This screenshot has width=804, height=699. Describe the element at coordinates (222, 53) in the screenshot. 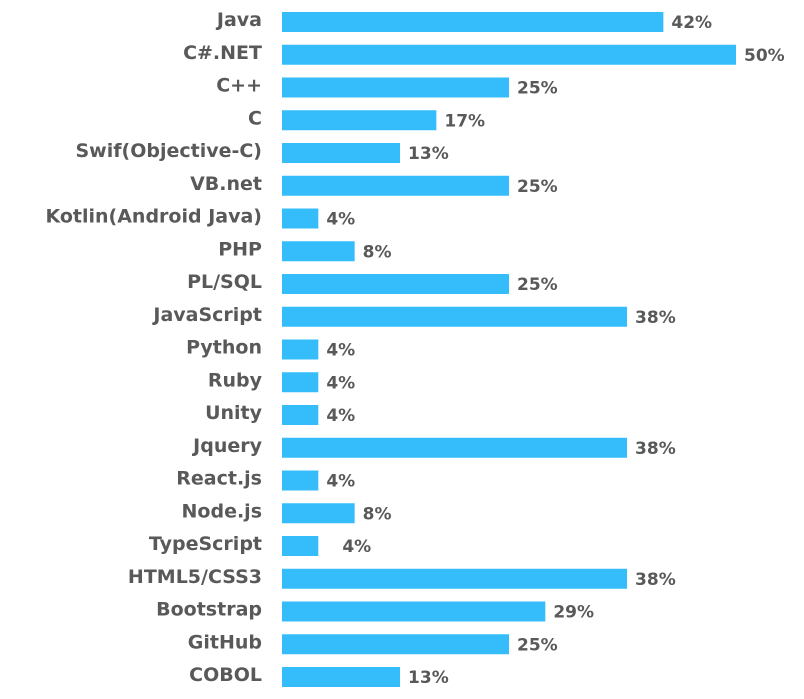

I see `category-label: C#.NET` at that location.